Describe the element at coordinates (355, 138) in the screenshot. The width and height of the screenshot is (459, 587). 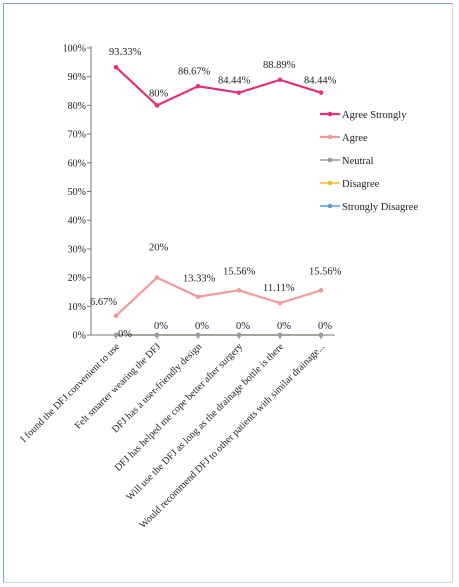
I see `legend-label: Agree` at that location.